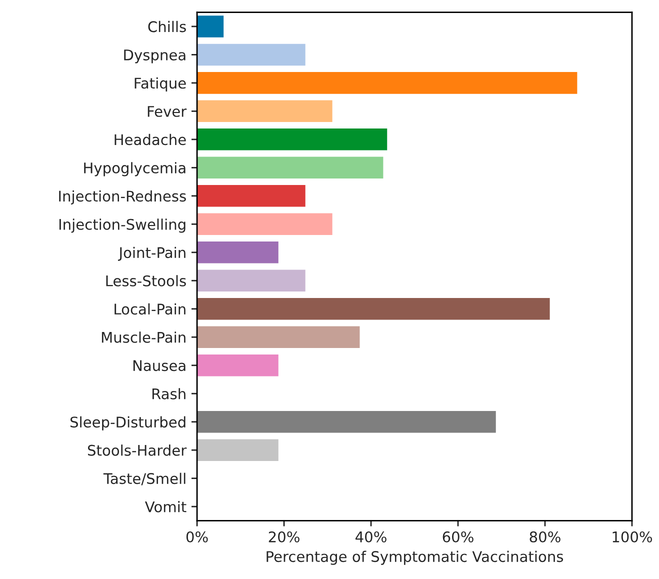  What do you see at coordinates (160, 84) in the screenshot?
I see `y-tick-label: Fatique` at bounding box center [160, 84].